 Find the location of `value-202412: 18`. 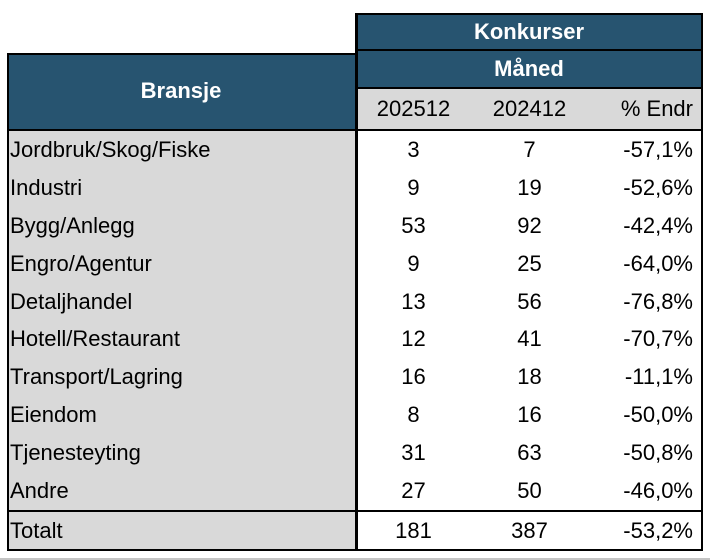

value-202412: 18 is located at coordinates (529, 377).